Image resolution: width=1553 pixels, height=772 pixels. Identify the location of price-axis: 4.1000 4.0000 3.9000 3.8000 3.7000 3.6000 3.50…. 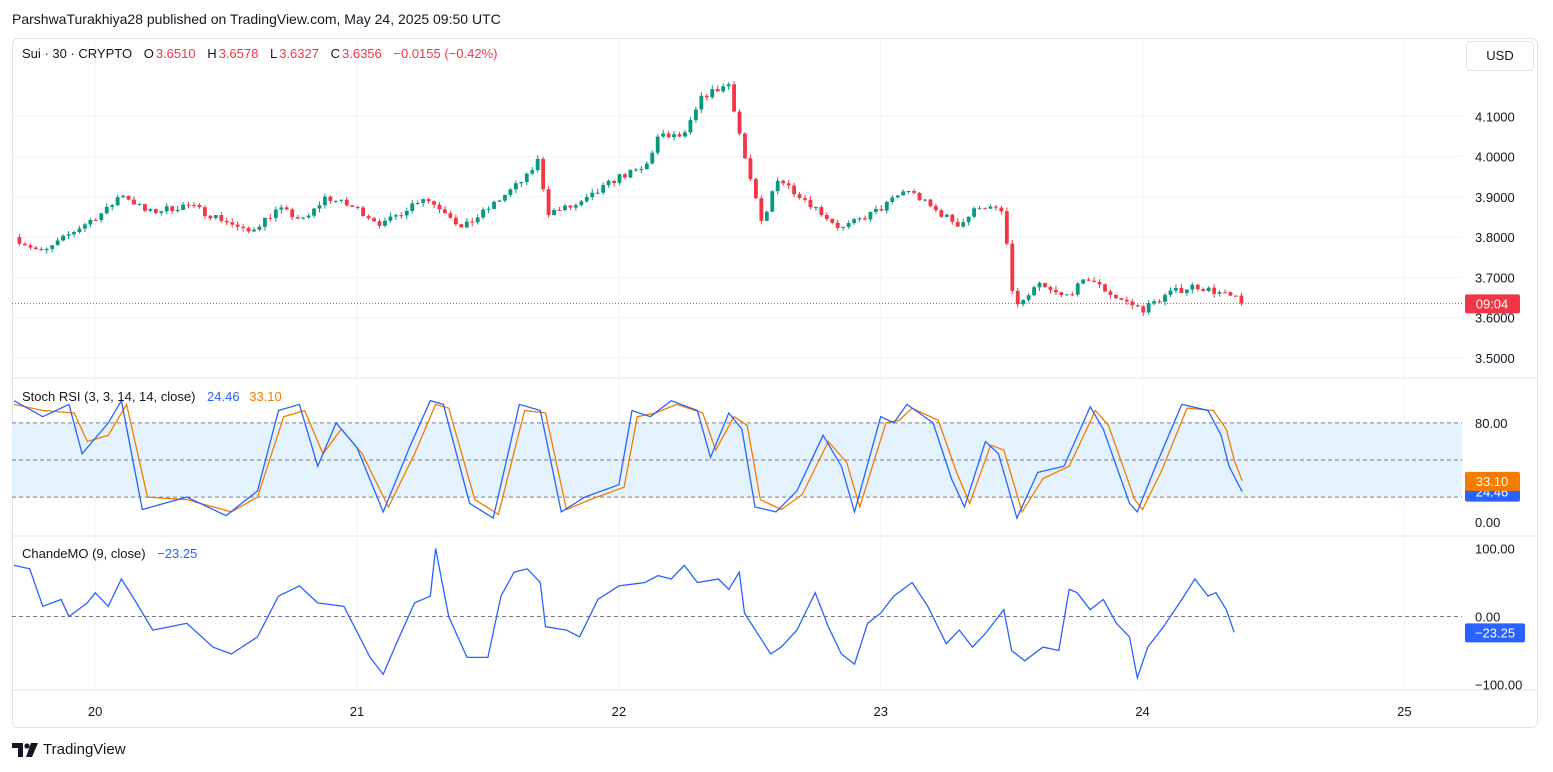
(1498, 400).